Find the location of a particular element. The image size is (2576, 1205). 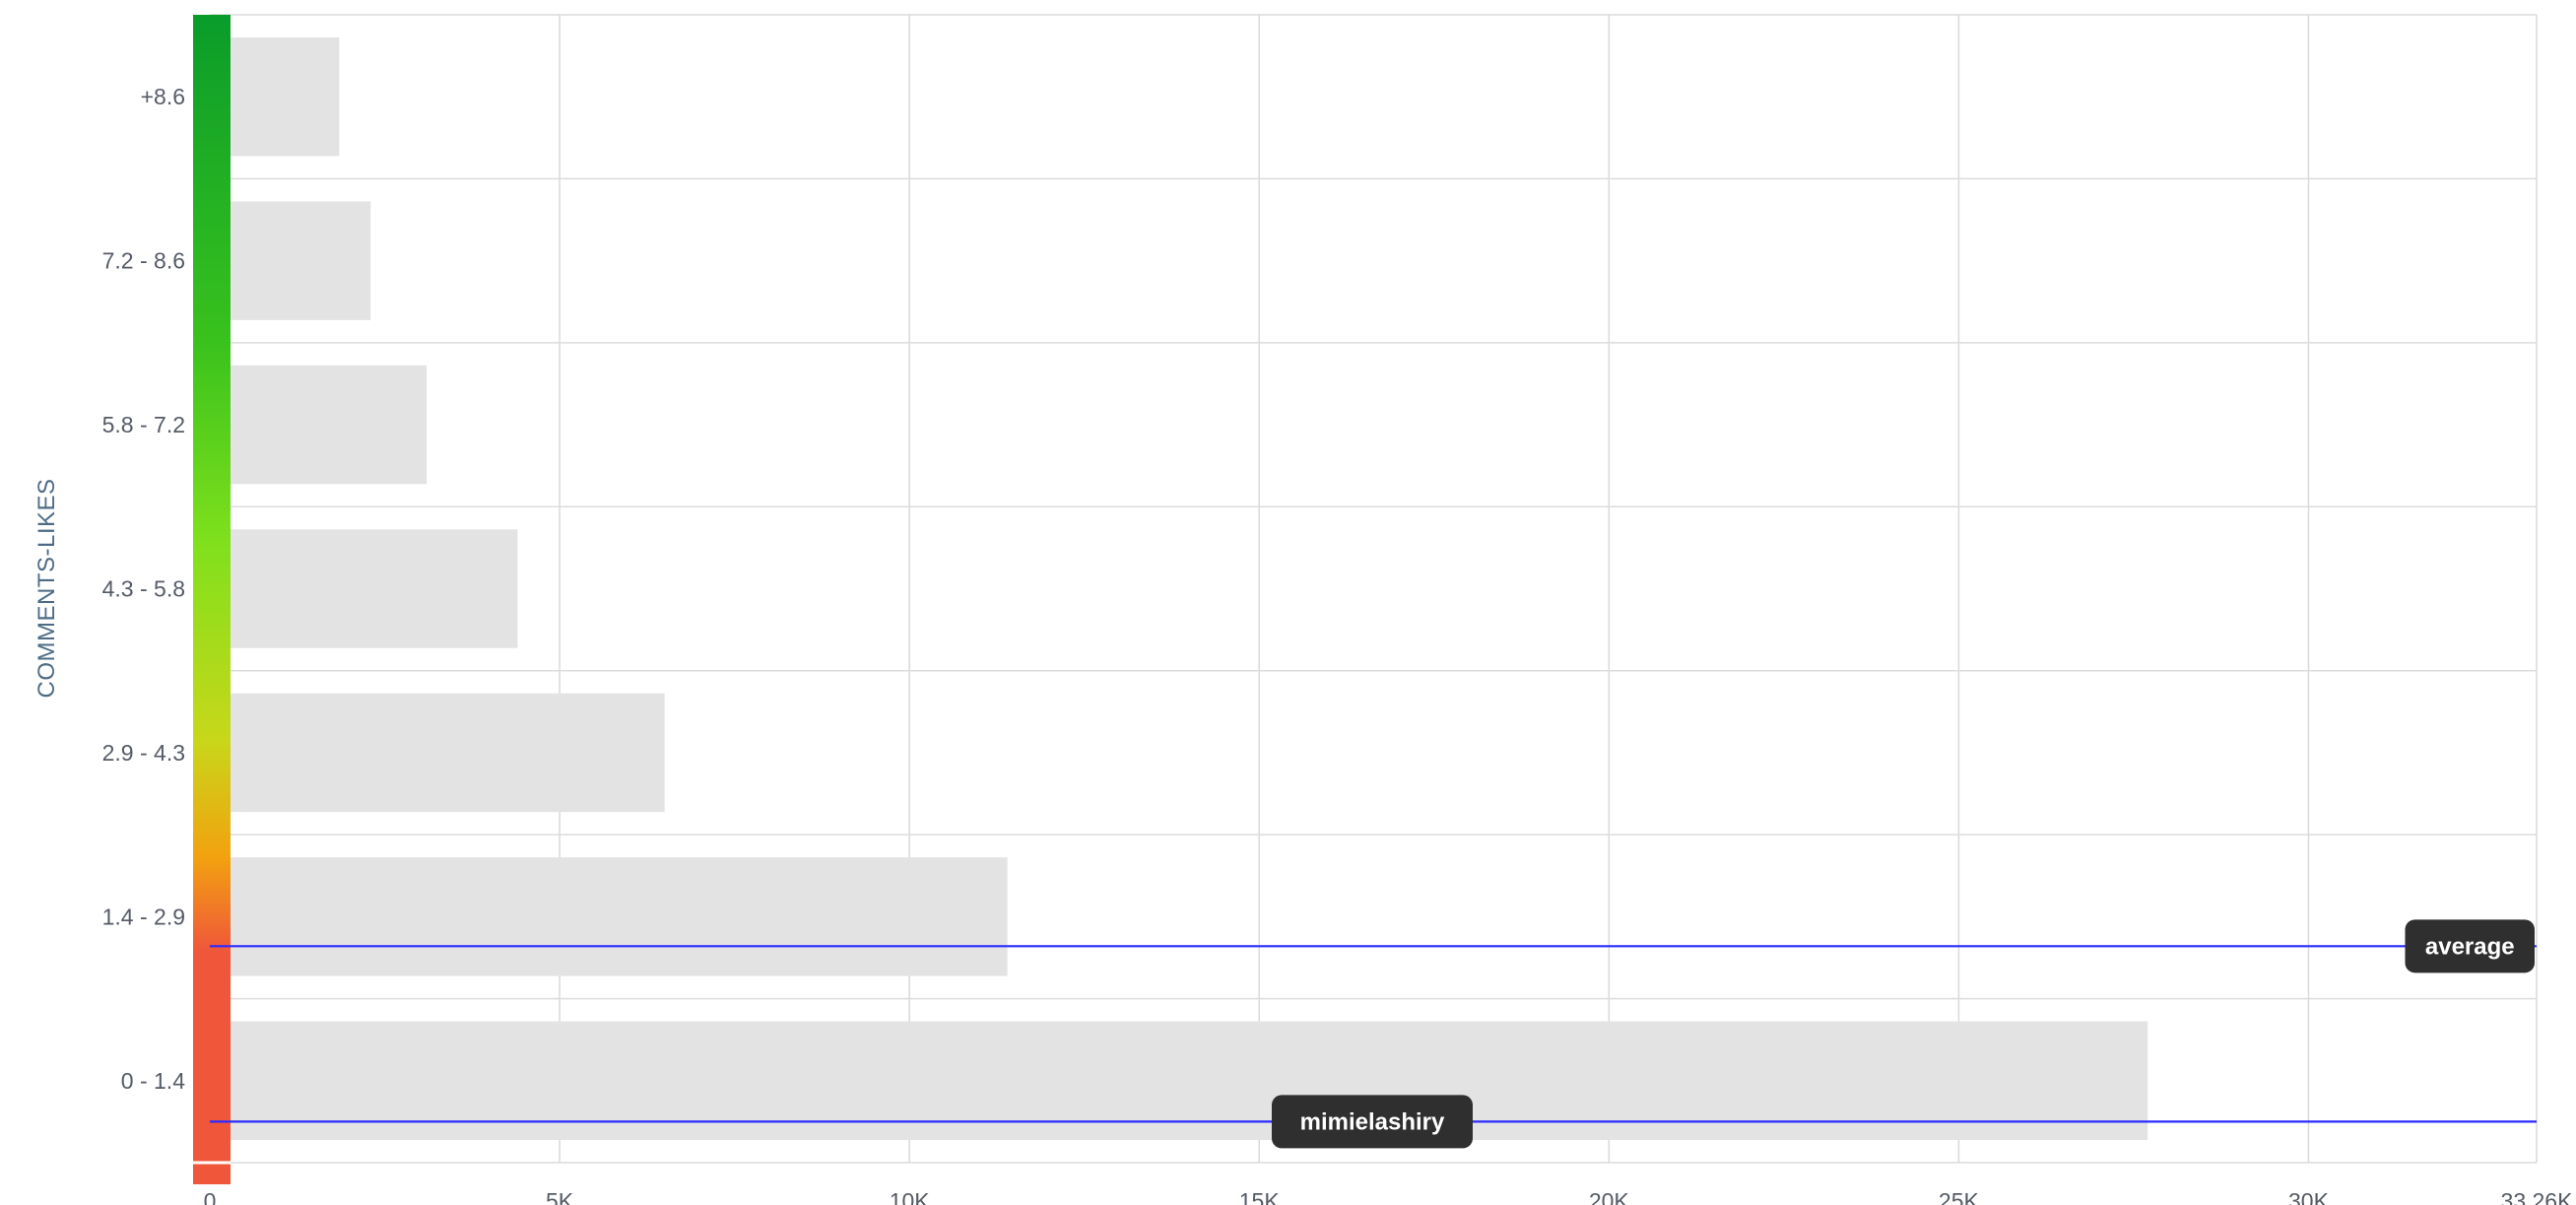

reference-label: average is located at coordinates (2470, 946).